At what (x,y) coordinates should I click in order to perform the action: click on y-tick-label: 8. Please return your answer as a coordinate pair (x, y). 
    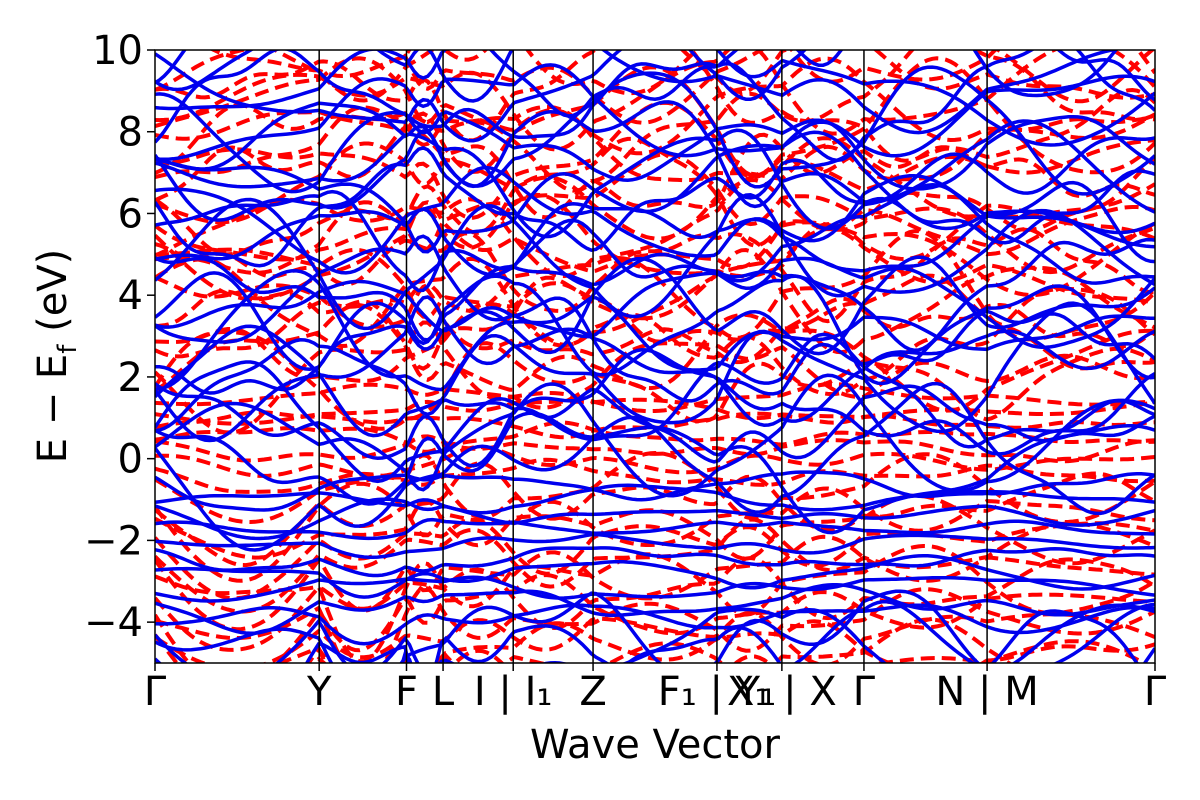
    Looking at the image, I should click on (130, 133).